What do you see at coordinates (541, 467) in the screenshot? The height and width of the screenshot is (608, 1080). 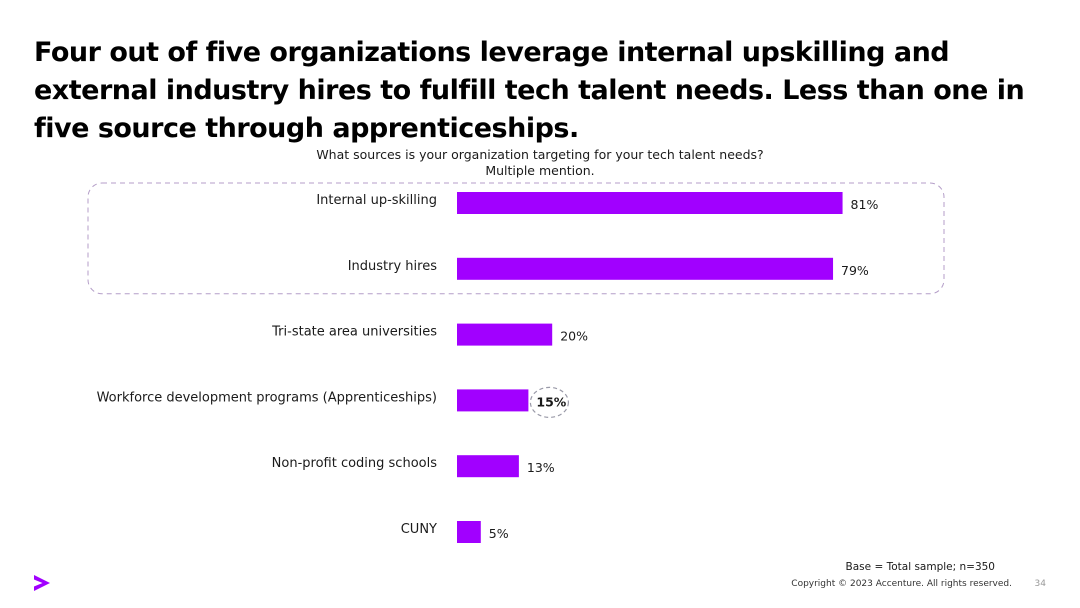 I see `value-label: 13%` at bounding box center [541, 467].